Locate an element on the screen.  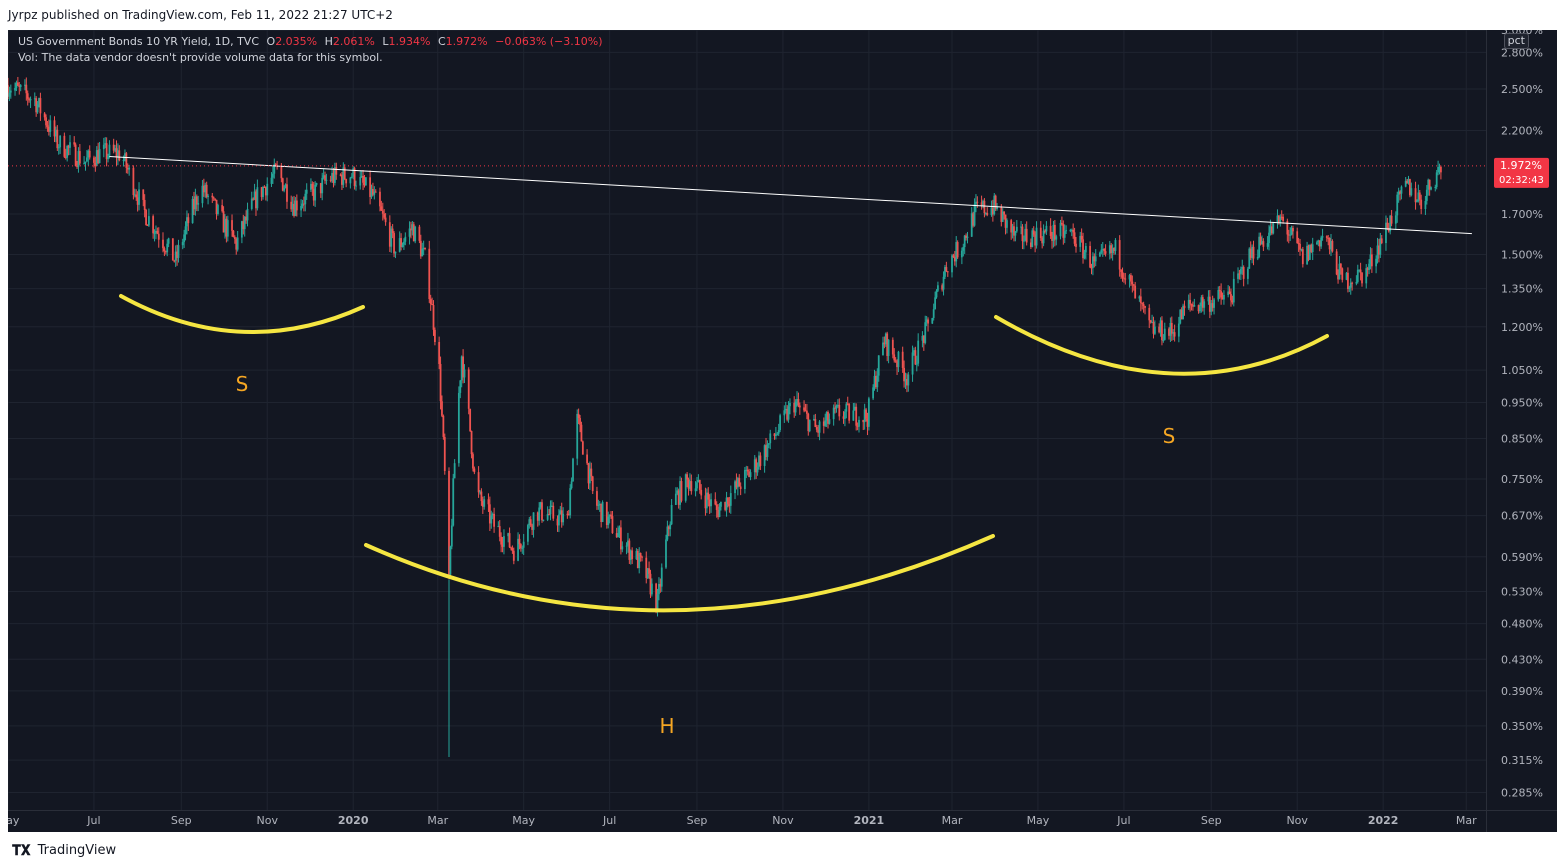
y-tick-label: 1.700% is located at coordinates (1522, 214).